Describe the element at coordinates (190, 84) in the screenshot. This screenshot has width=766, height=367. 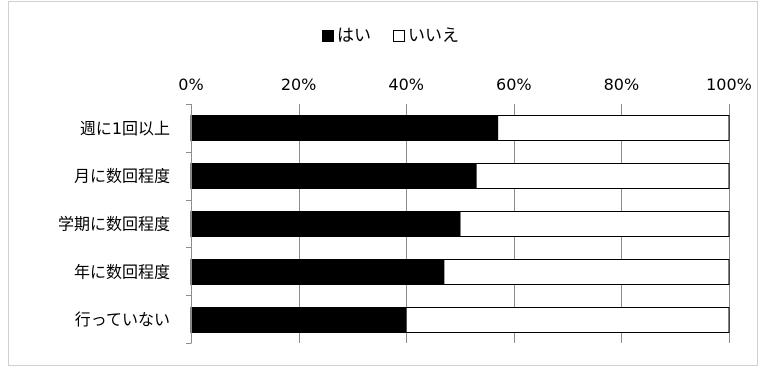
I see `x-tick-label: 0%` at that location.